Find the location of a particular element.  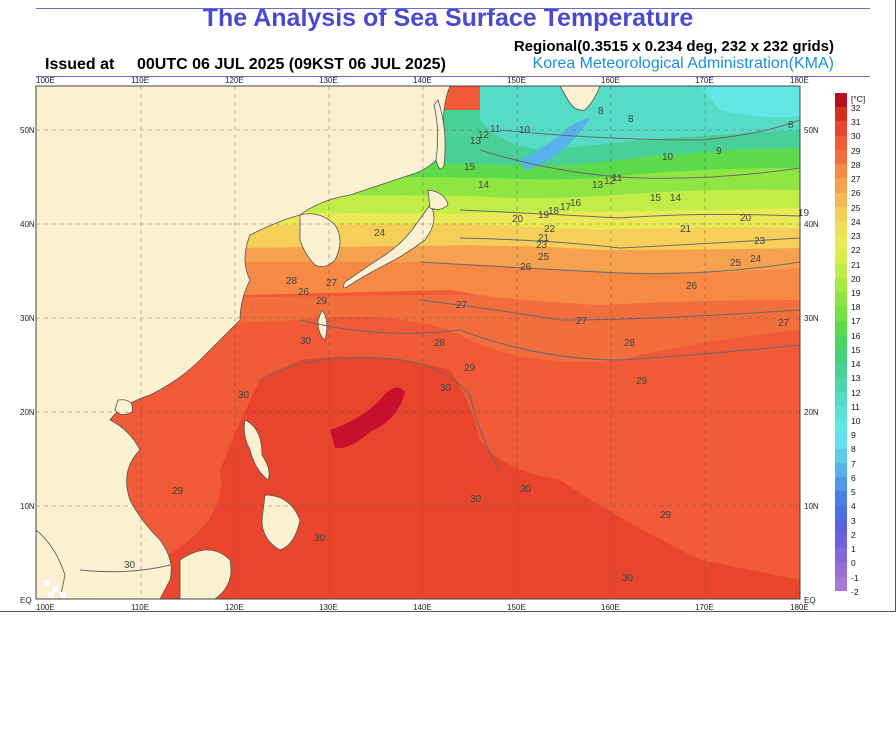

lon-label-top: 160E is located at coordinates (610, 80).